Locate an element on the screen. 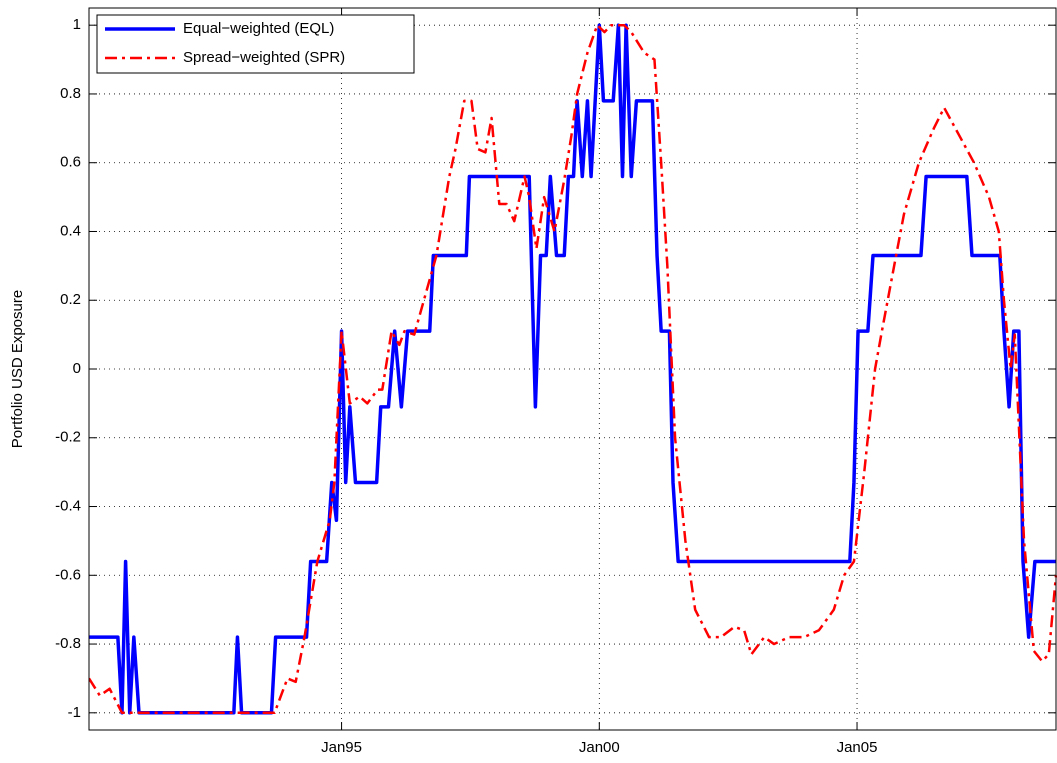 The width and height of the screenshot is (1057, 763). y-axis-label: Portfolio USD Exposure is located at coordinates (17, 369).